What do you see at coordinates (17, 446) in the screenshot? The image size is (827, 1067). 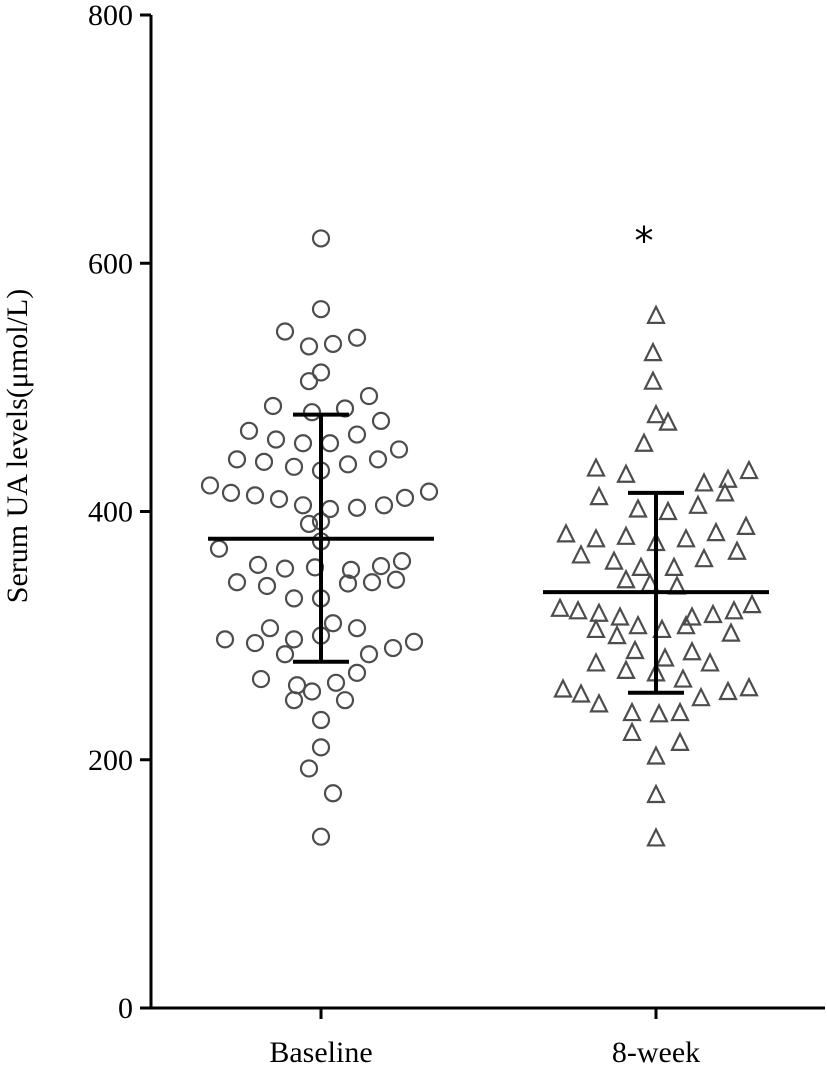 I see `y-axis-title: Serum UA levels(μmol/L)` at bounding box center [17, 446].